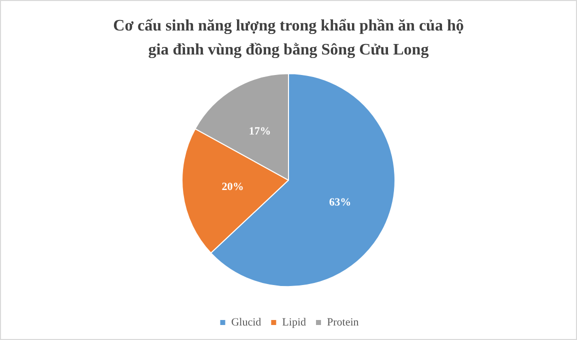 Image resolution: width=577 pixels, height=340 pixels. What do you see at coordinates (288, 38) in the screenshot?
I see `chart-title: Cơ cấu sinh năng lượng trong khẩu phần ăn của hộ gia đình vùng đồng bằng Sông Cửu Long` at bounding box center [288, 38].